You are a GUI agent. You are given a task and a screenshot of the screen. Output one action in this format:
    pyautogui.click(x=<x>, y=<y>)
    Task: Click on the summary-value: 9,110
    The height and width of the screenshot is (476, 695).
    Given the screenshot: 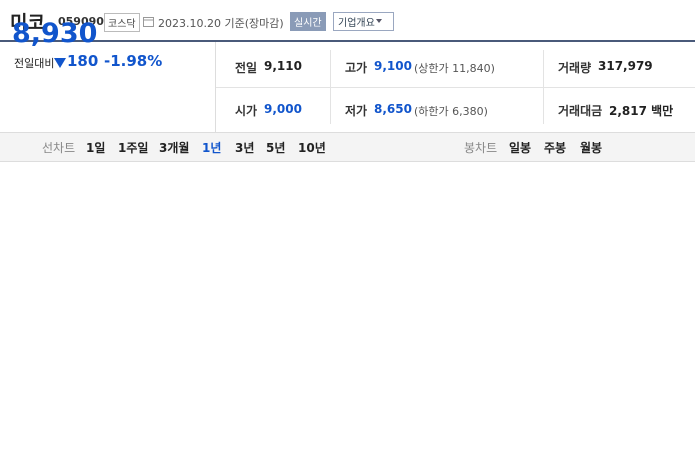 What is the action you would take?
    pyautogui.click(x=283, y=66)
    